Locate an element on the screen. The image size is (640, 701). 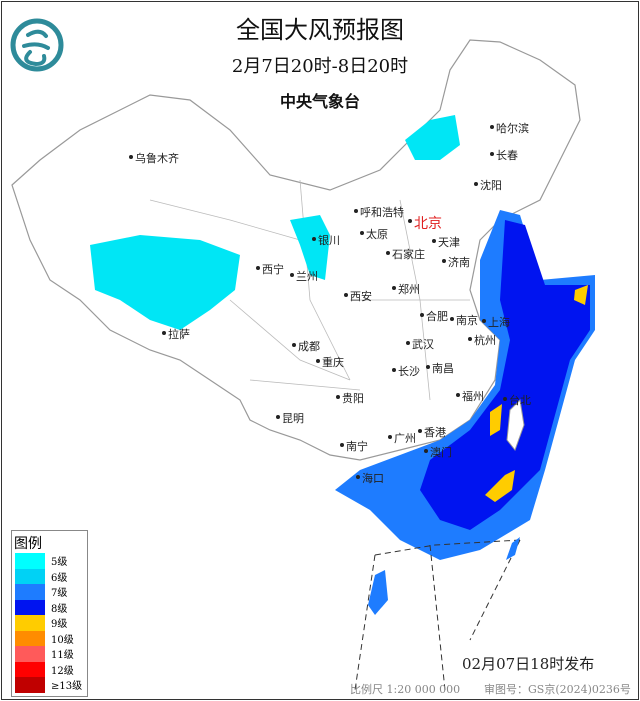
map-title: 全国大风预报图 is located at coordinates (320, 30).